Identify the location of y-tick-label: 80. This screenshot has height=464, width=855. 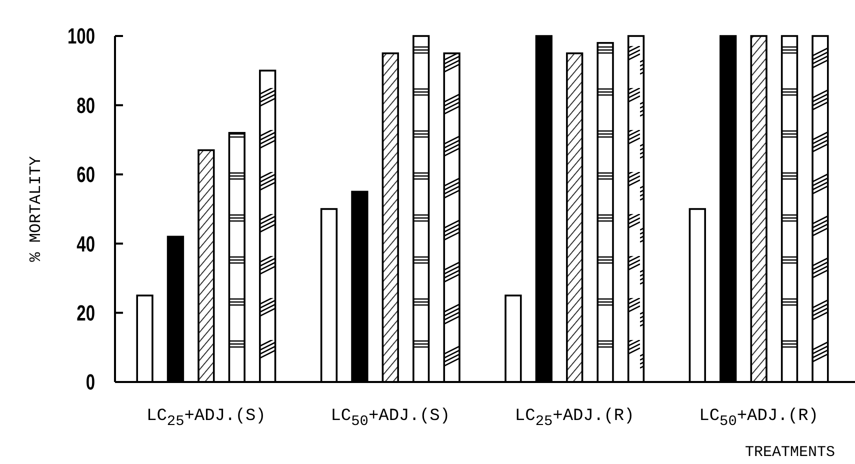
(86, 106).